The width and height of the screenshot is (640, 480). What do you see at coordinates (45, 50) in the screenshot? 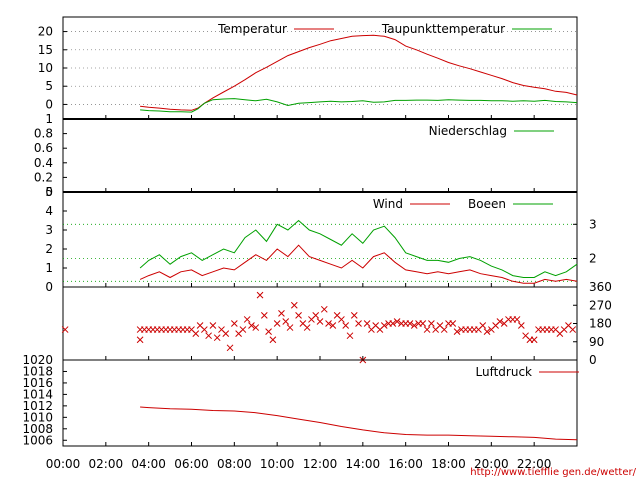
I see `y-tick-label: 15` at bounding box center [45, 50].